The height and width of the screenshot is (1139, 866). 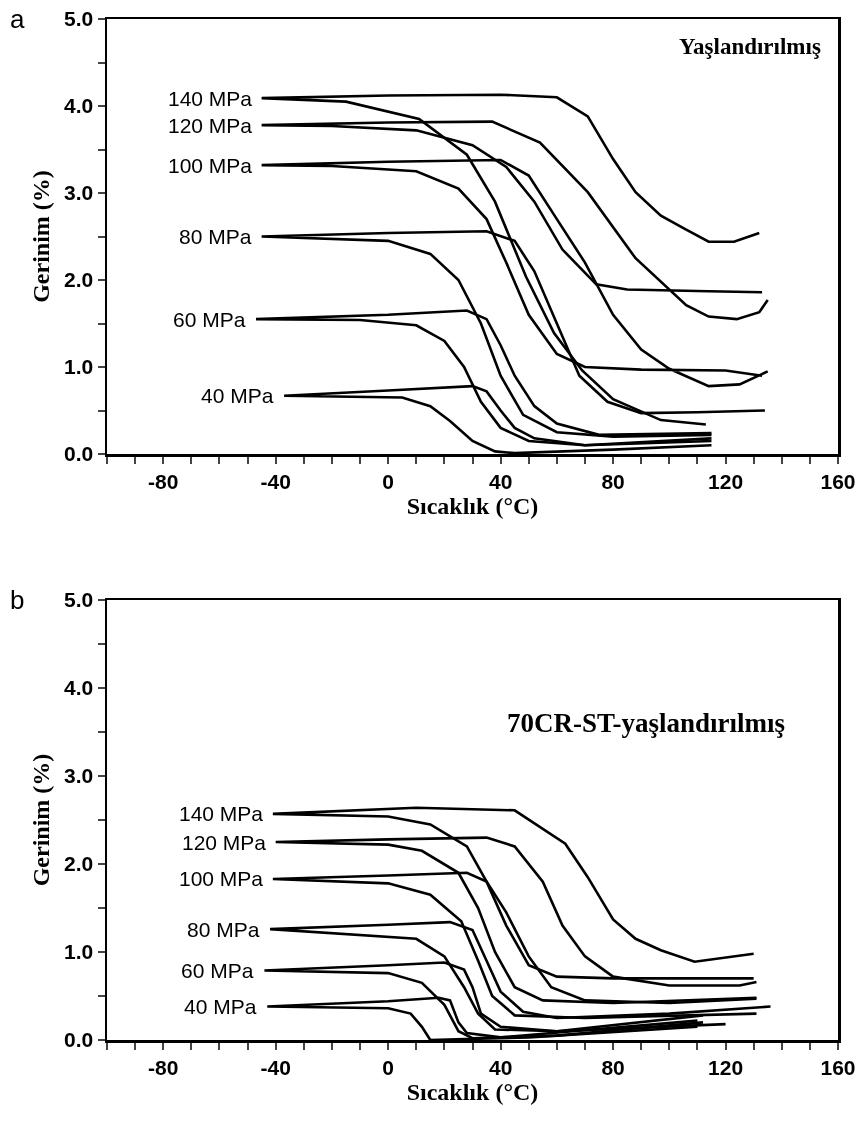 What do you see at coordinates (750, 46) in the screenshot?
I see `annotation: Yaşlandırılmış` at bounding box center [750, 46].